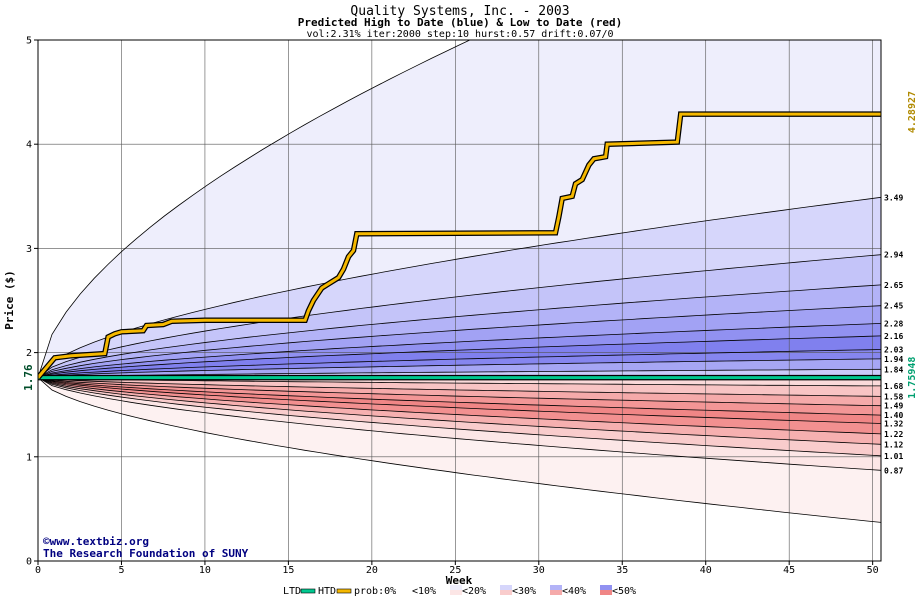  Describe the element at coordinates (474, 591) in the screenshot. I see `legend-20-label: <20%` at that location.